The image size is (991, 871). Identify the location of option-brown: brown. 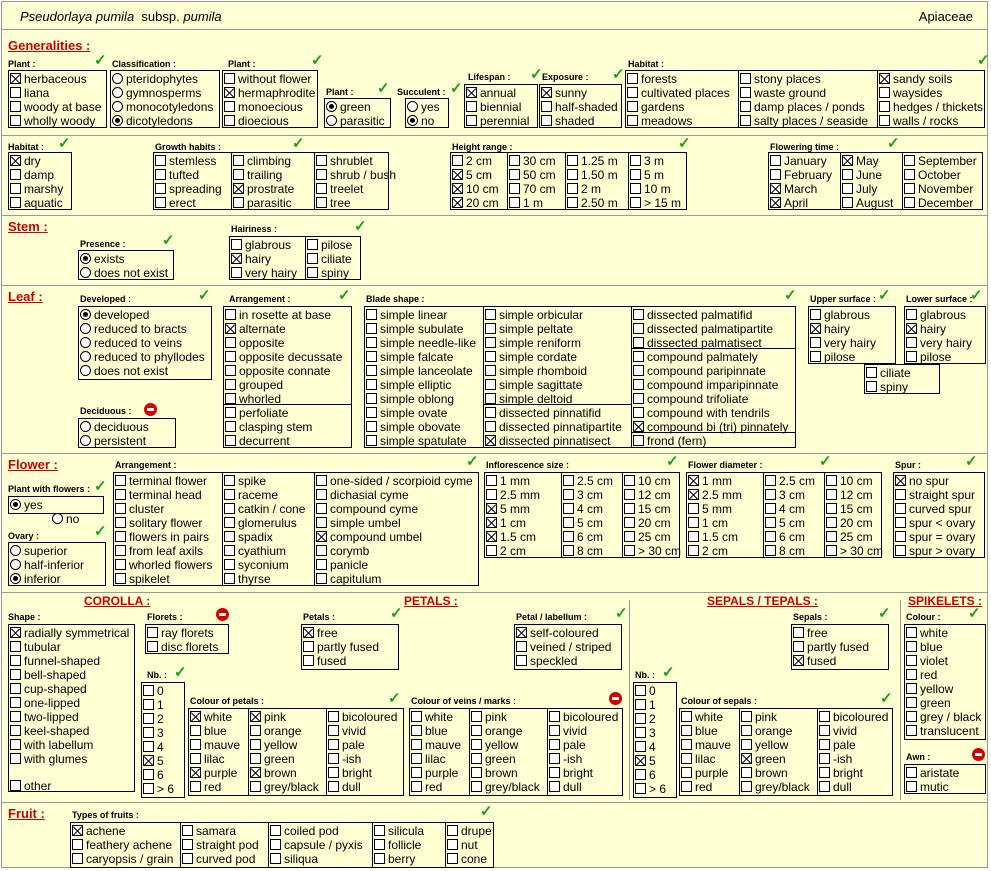
(764, 773).